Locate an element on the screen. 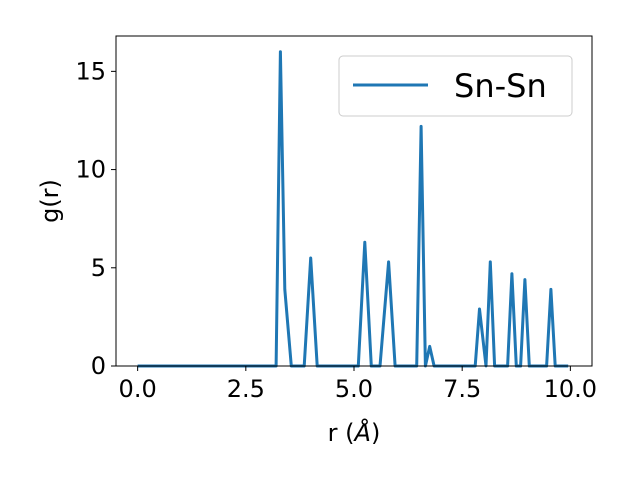 This screenshot has height=480, width=640. y-tick-label: 10 is located at coordinates (90, 170).